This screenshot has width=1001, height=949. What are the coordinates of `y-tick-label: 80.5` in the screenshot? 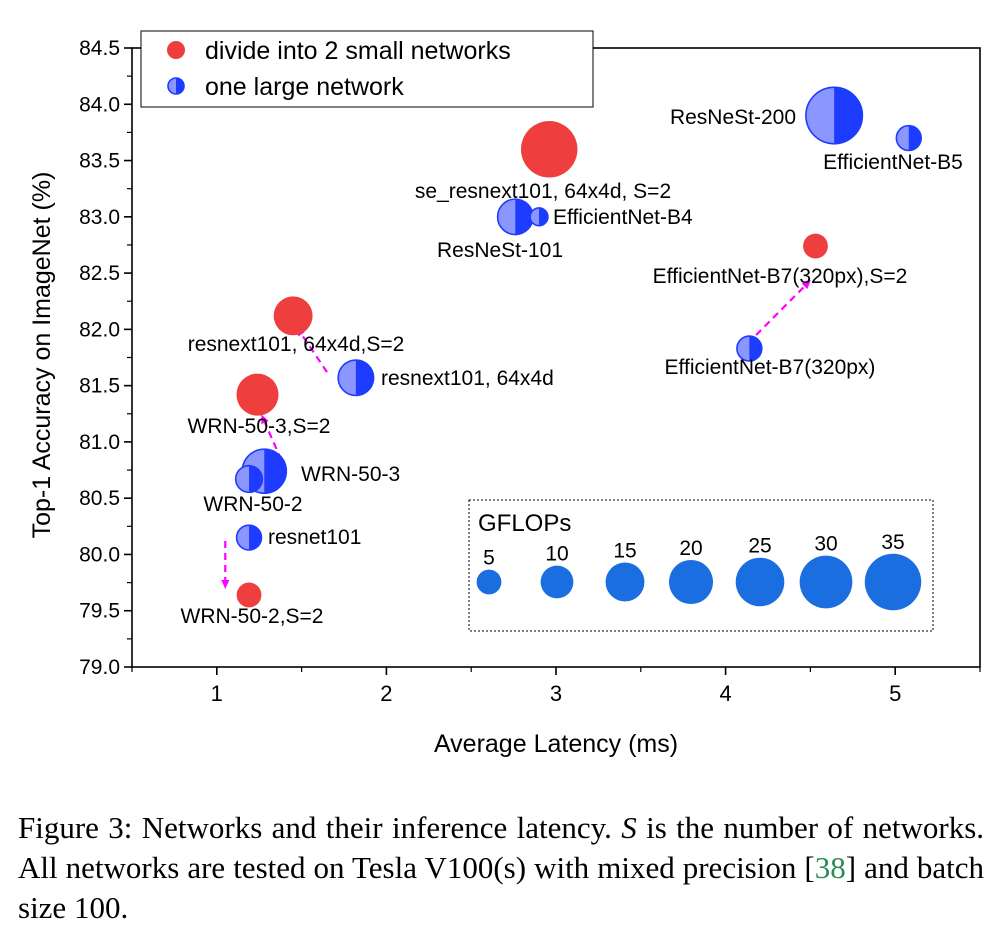 It's located at (99, 498).